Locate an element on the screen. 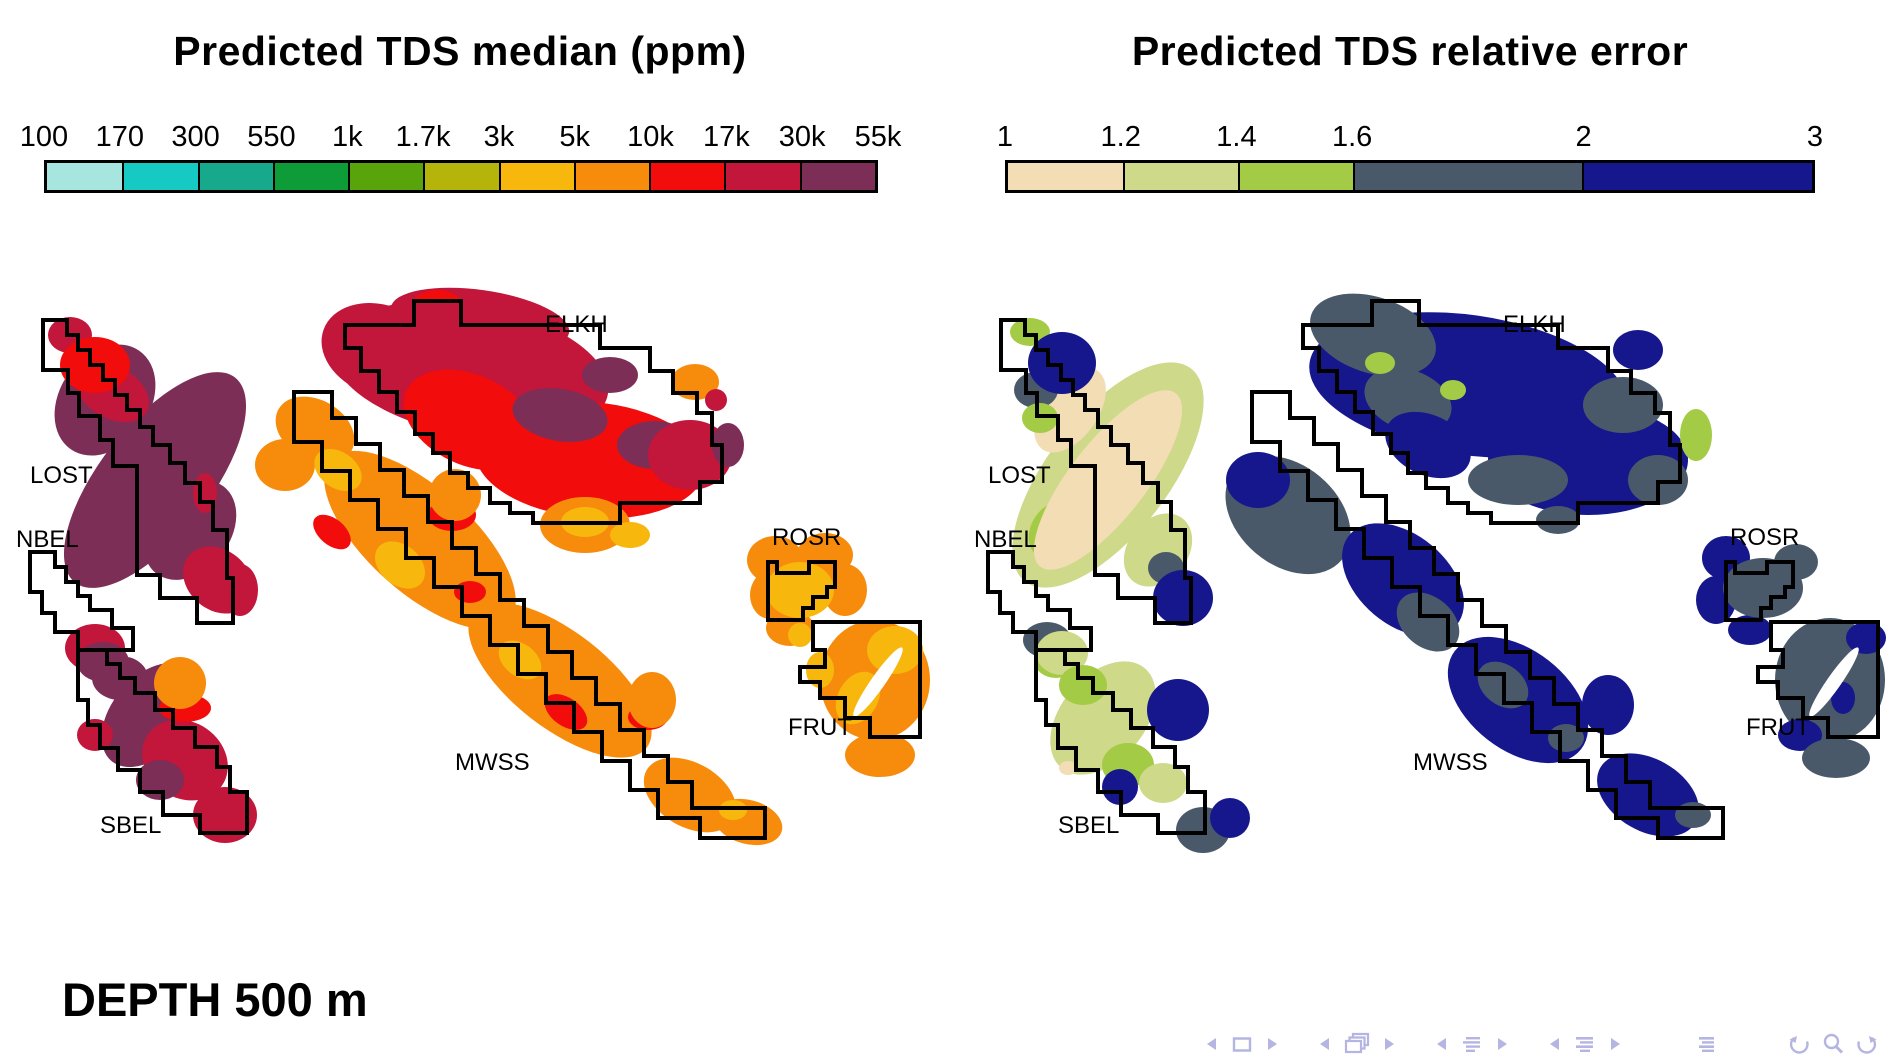 The image size is (1890, 1063). subsection-list-icon is located at coordinates (1472, 1044).